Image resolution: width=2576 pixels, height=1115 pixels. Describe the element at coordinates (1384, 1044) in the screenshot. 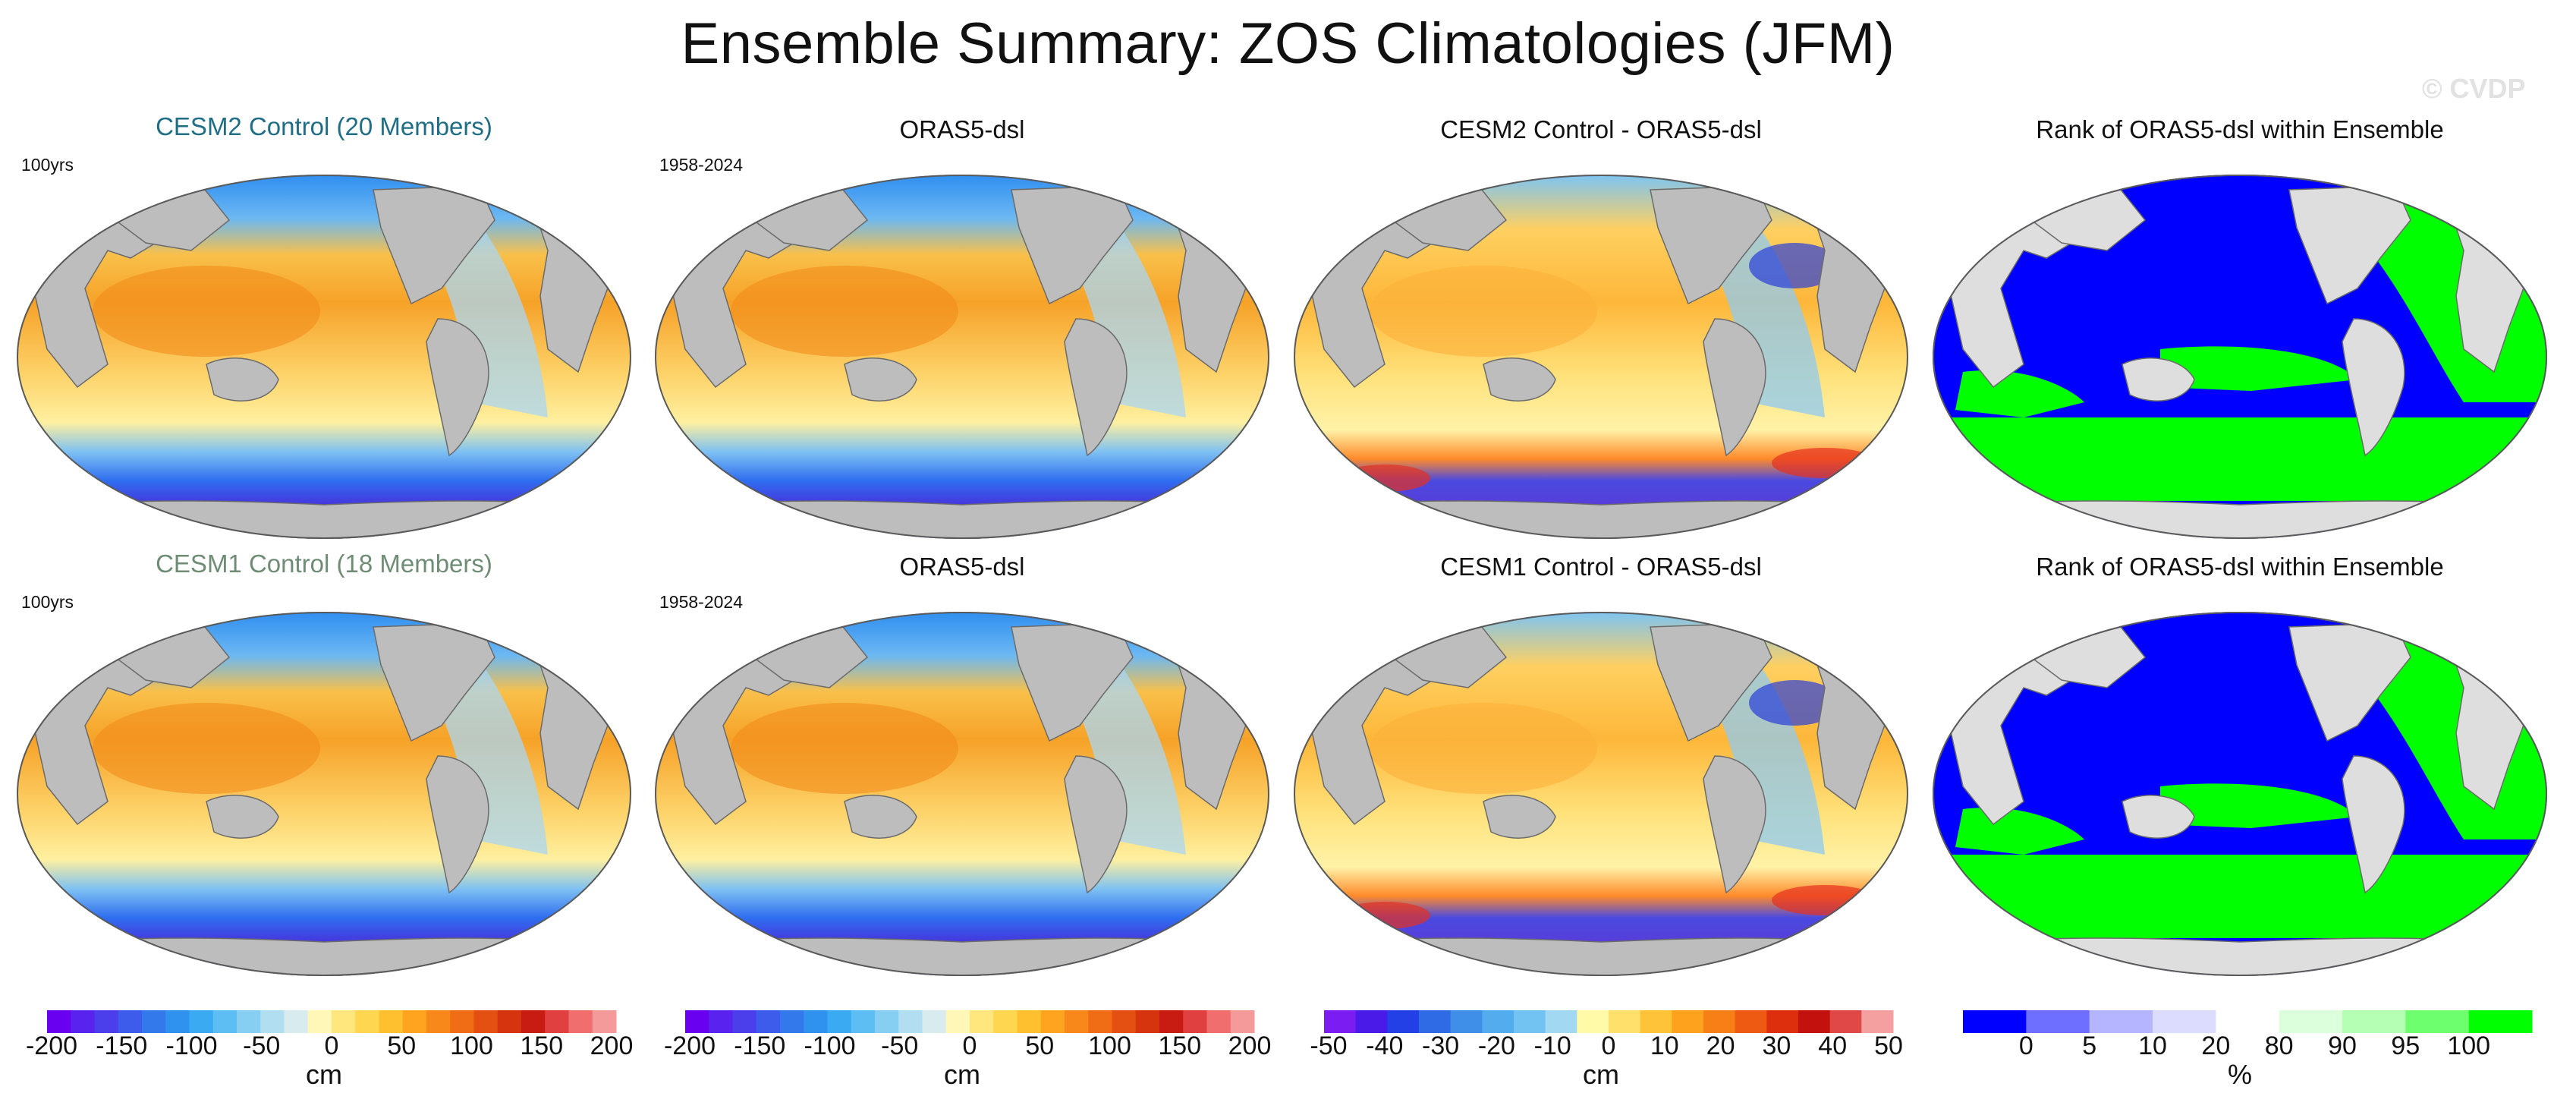

I see `colorbar-tick-label: -40` at that location.